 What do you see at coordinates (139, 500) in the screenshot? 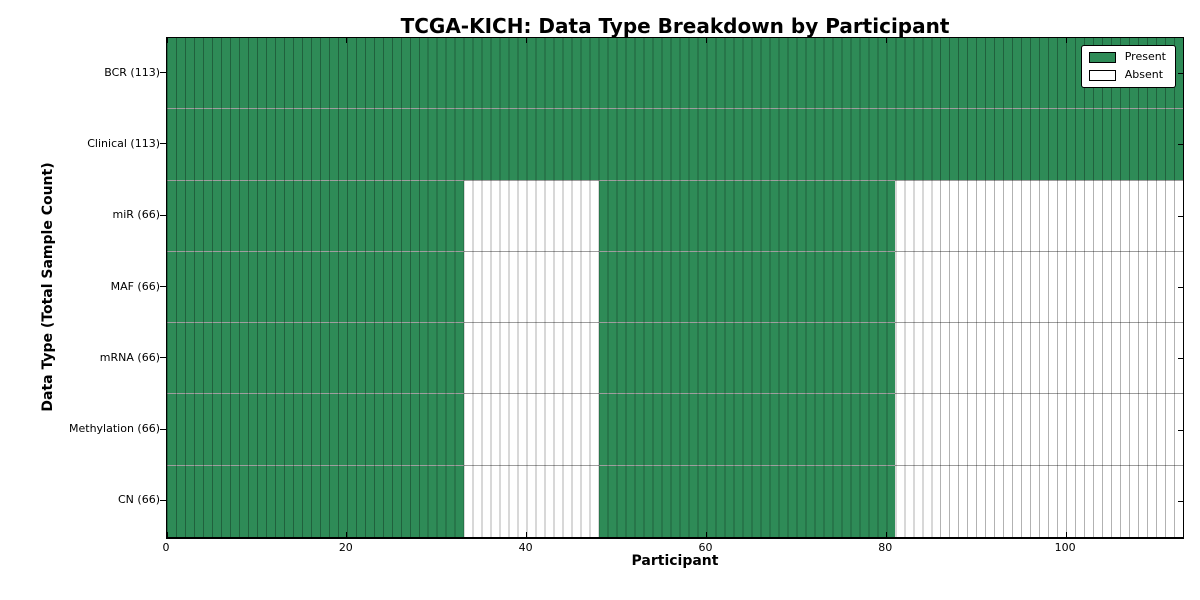
I see `y-tick-label: CN (66)` at bounding box center [139, 500].